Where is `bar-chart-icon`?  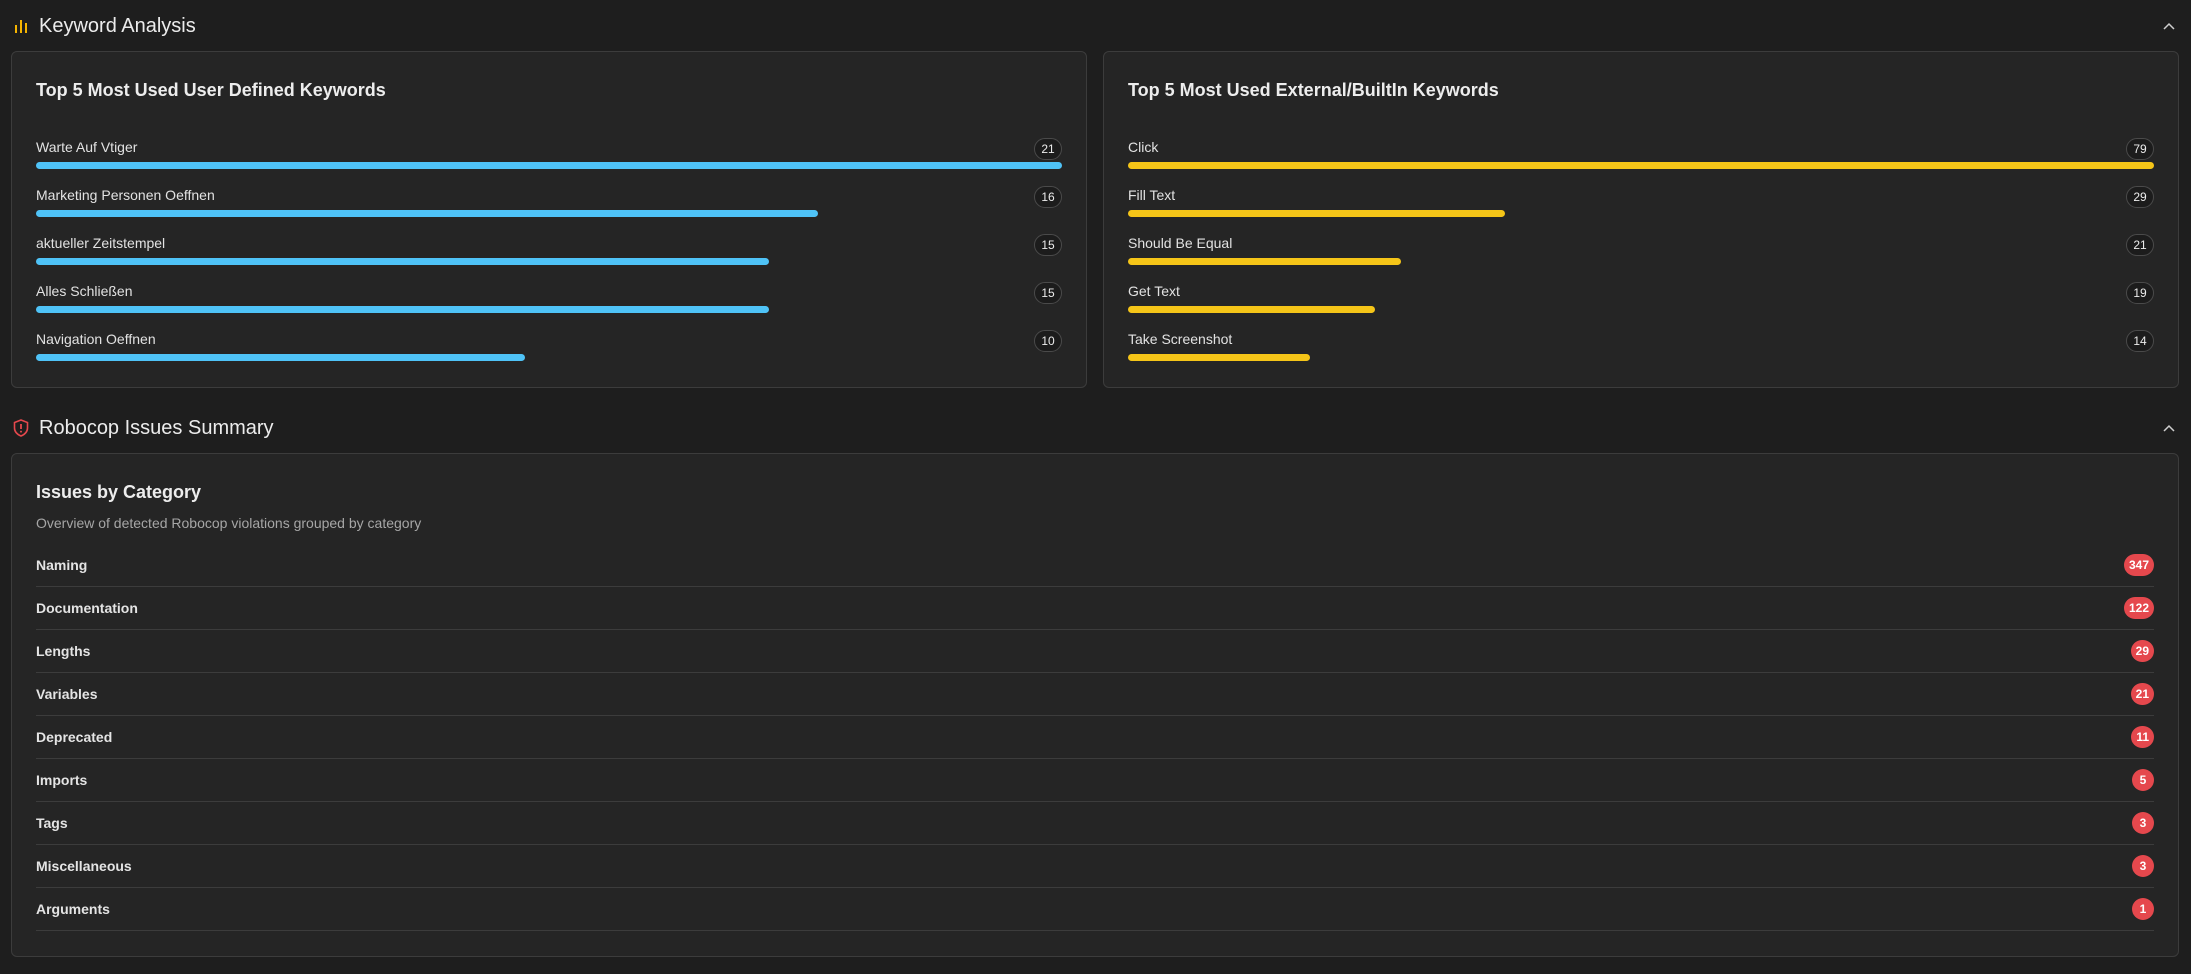
bar-chart-icon is located at coordinates (21, 26).